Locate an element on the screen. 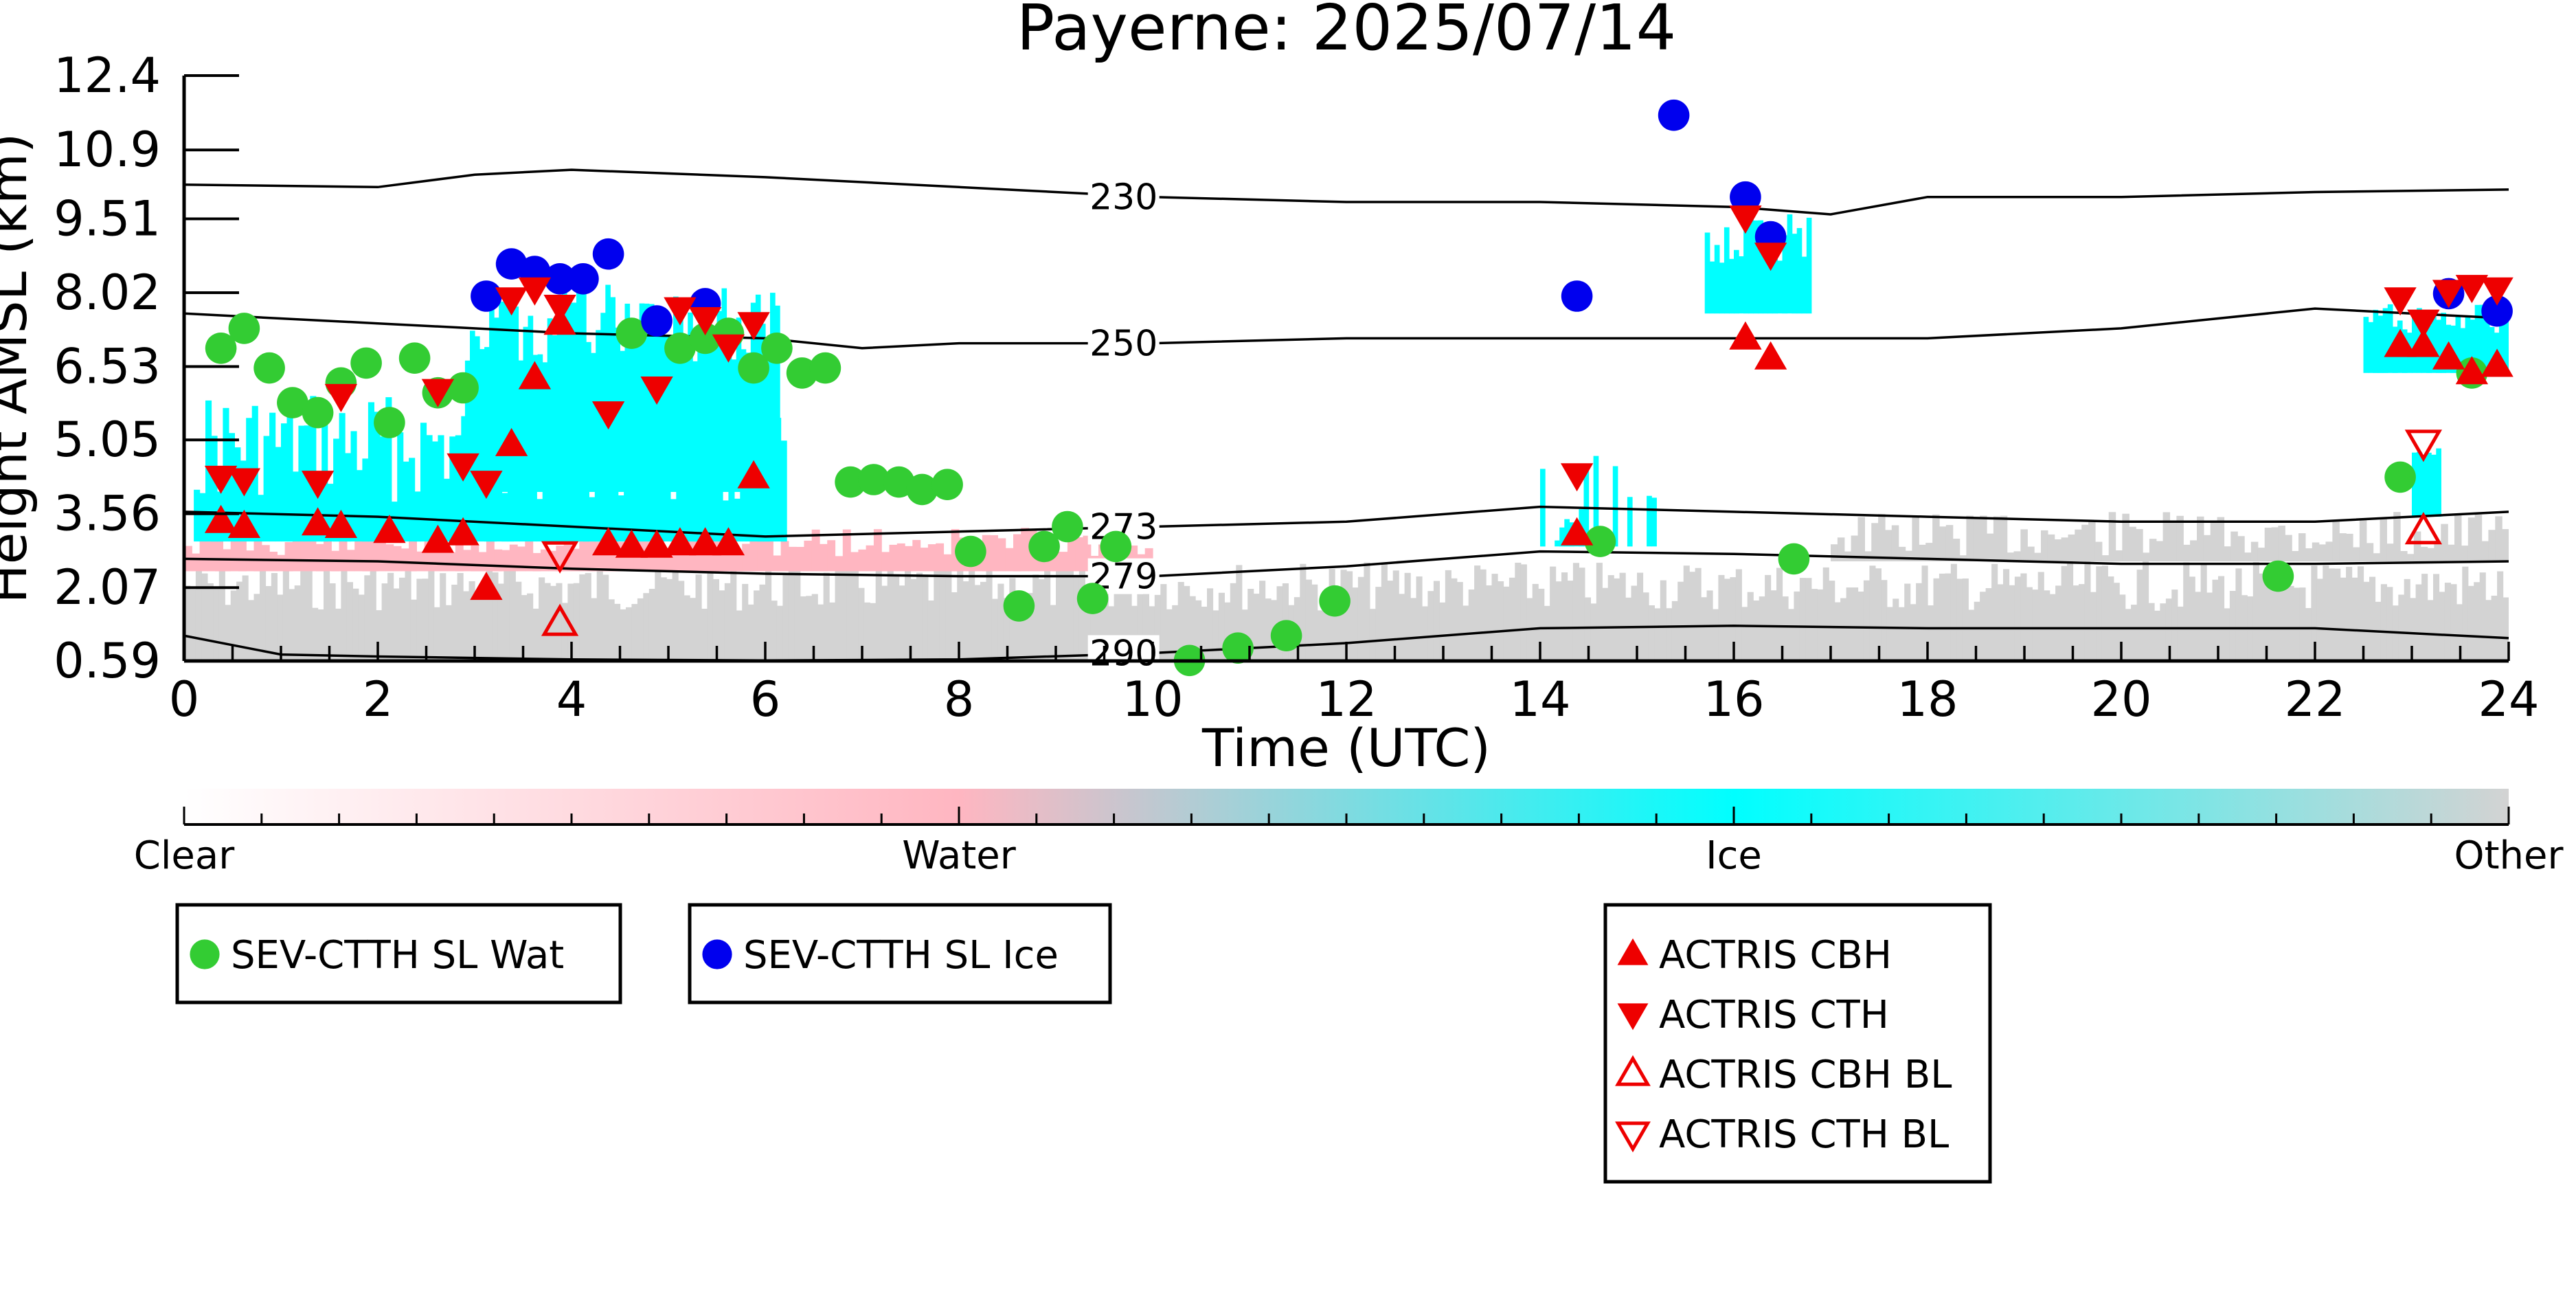 The image size is (2576, 1291). x-tick-label: 18 is located at coordinates (1927, 699).